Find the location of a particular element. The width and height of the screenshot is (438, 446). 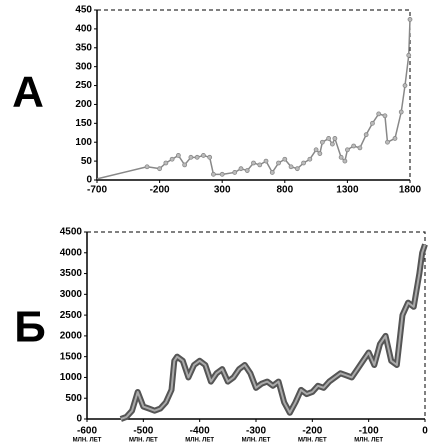

x-tick-label: -100 is located at coordinates (369, 431).